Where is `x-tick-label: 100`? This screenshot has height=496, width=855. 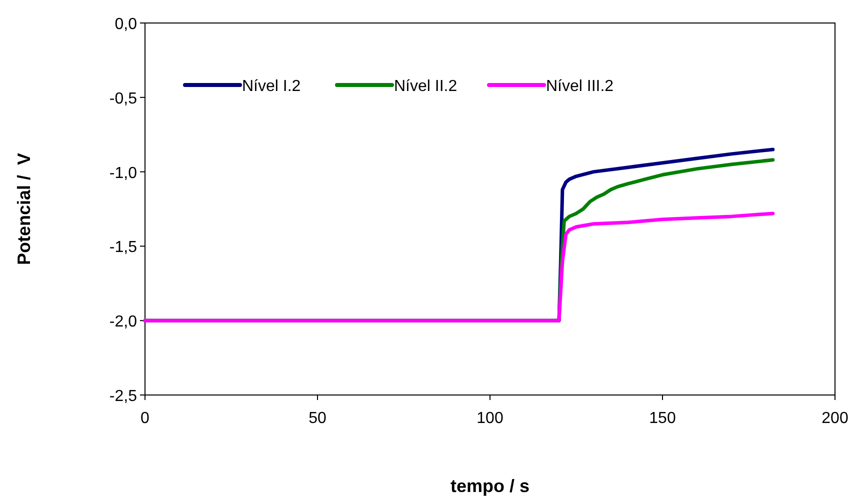 x-tick-label: 100 is located at coordinates (490, 418).